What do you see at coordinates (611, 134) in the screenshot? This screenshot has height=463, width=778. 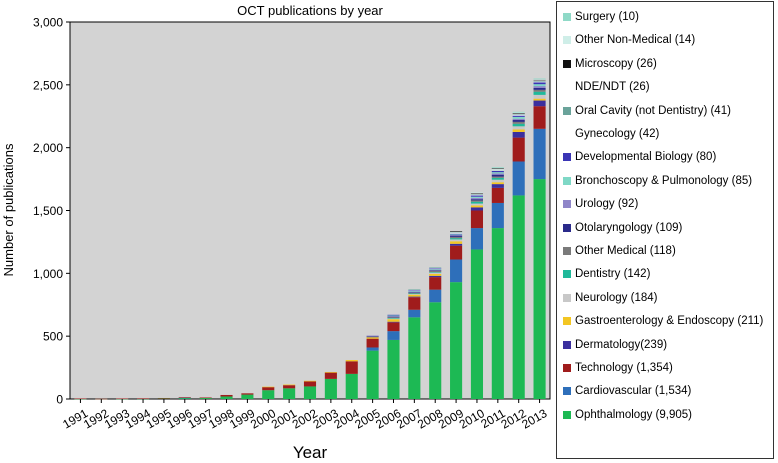 I see `legend-item: Gynecology (42)` at bounding box center [611, 134].